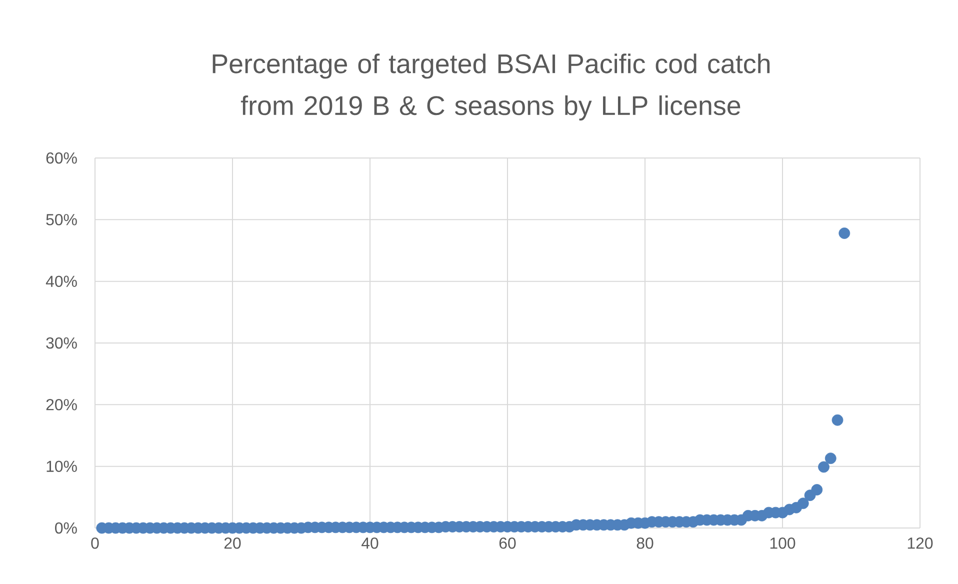 The image size is (958, 584). Describe the element at coordinates (369, 543) in the screenshot. I see `x-tick-label: 40` at that location.